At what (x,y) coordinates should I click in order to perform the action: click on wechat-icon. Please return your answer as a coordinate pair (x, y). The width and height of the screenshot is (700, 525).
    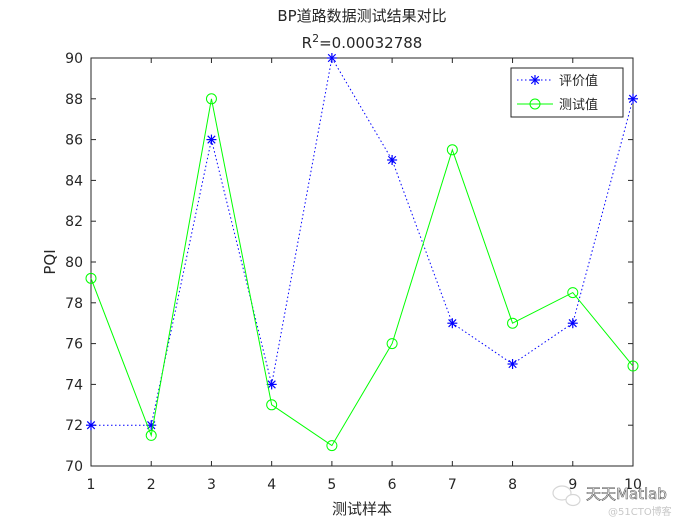
    Looking at the image, I should click on (566, 496).